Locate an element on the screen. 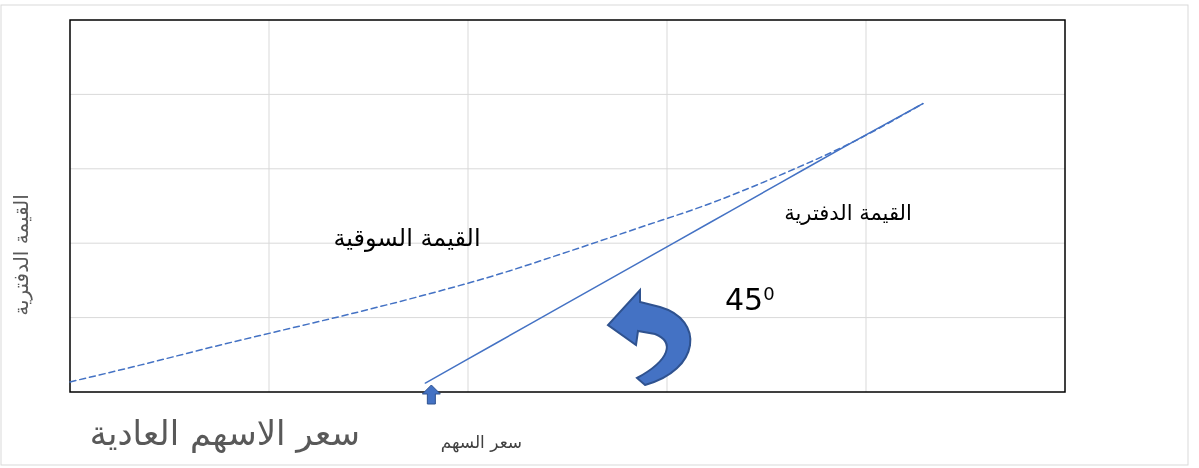 The width and height of the screenshot is (1199, 468). x-axis-title: سعر الاسهم العادية is located at coordinates (224, 433).